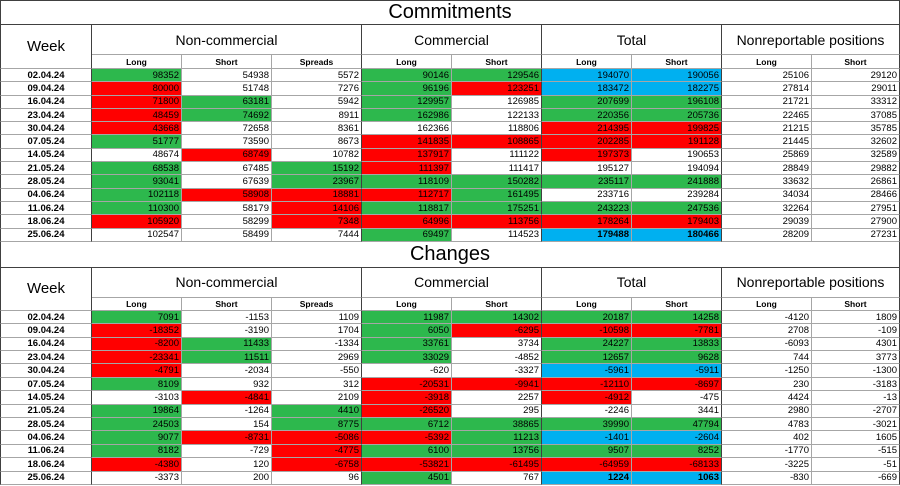 The width and height of the screenshot is (900, 486). I want to click on total-short-cell: 191128, so click(677, 142).